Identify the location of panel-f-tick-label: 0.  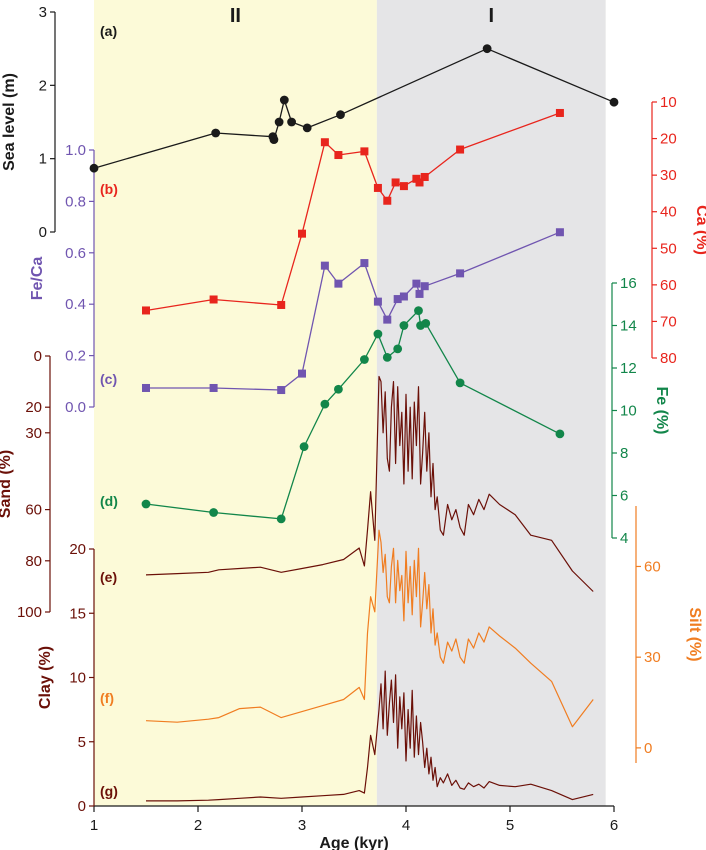
(648, 748).